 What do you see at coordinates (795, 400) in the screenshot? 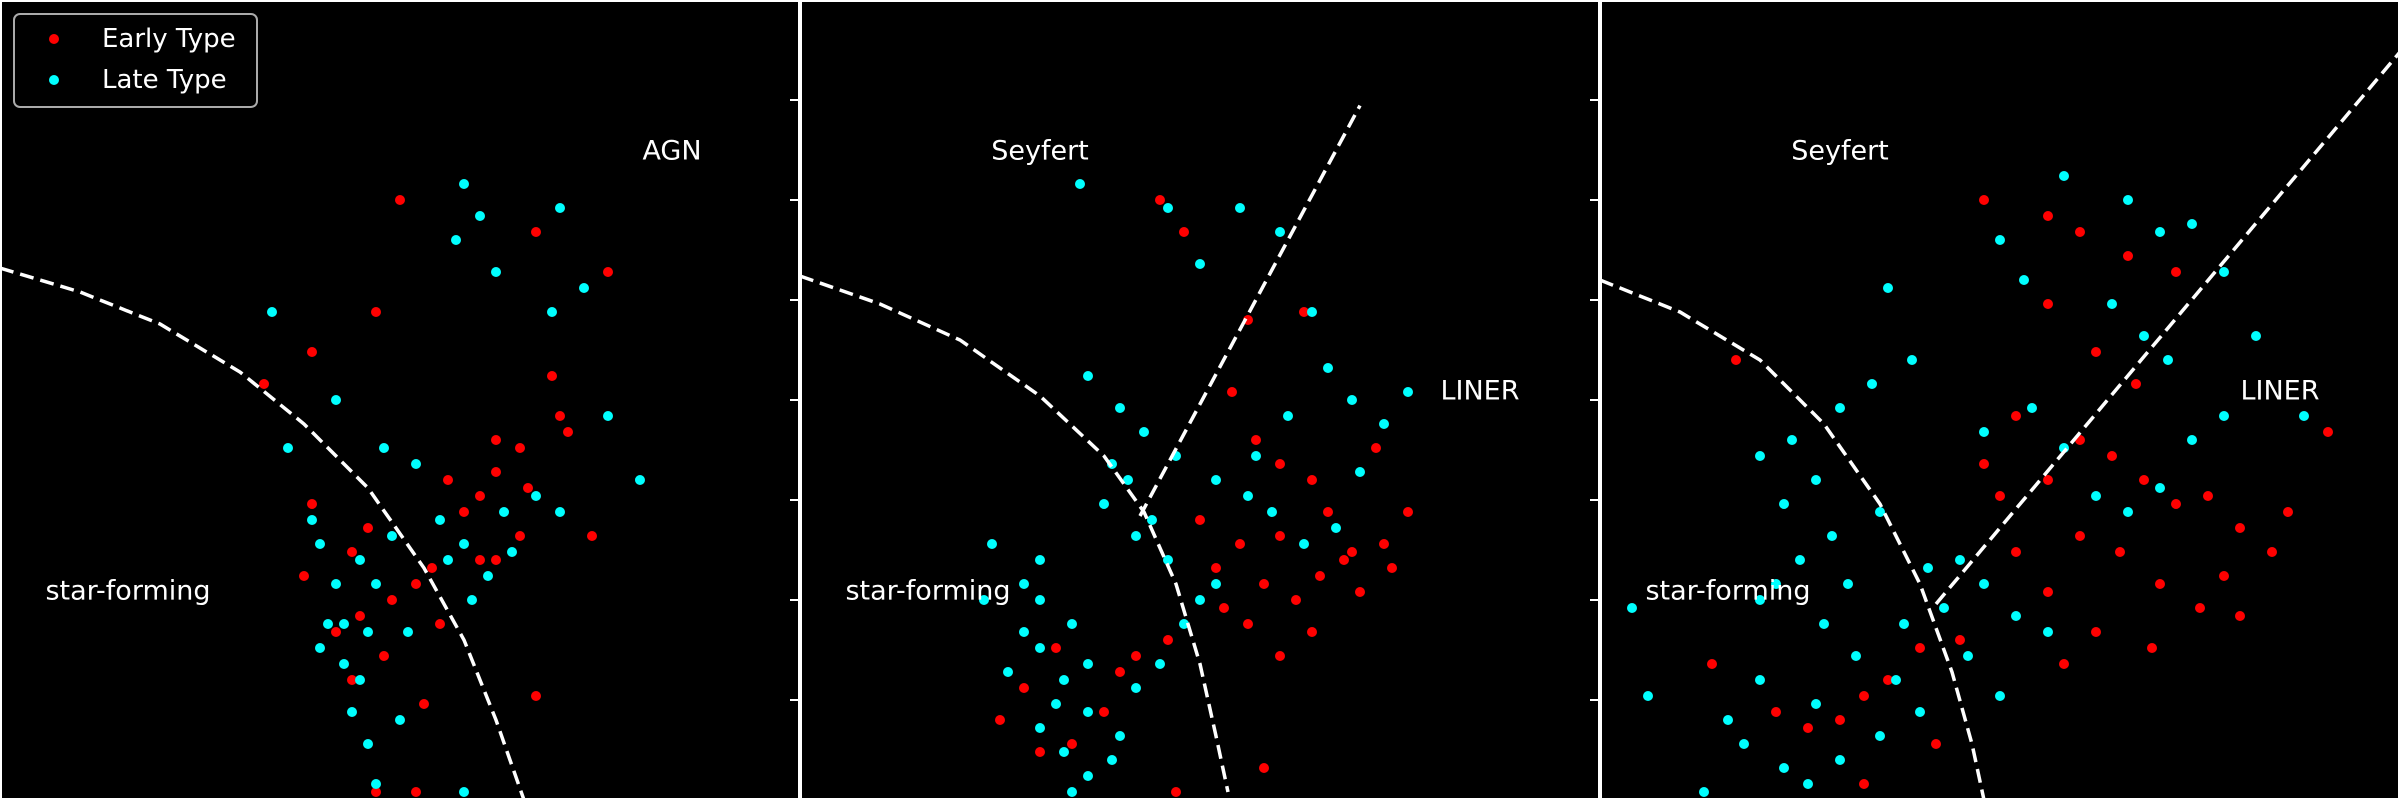
I see `y-ticks` at bounding box center [795, 400].